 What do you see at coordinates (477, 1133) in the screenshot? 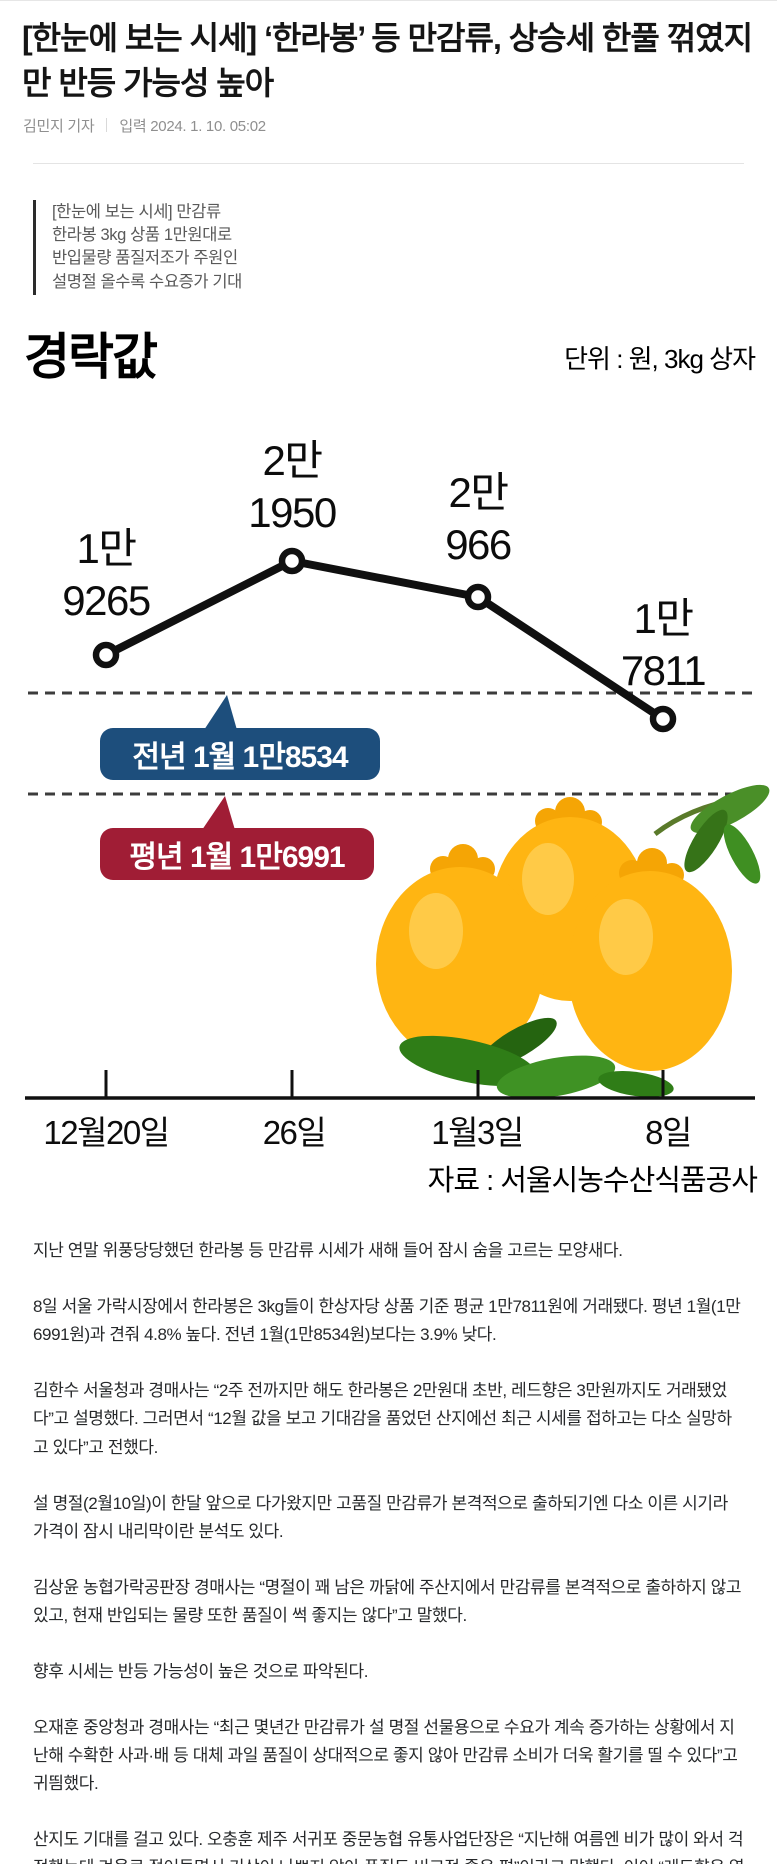
I see `axis-label: 1월3일` at bounding box center [477, 1133].